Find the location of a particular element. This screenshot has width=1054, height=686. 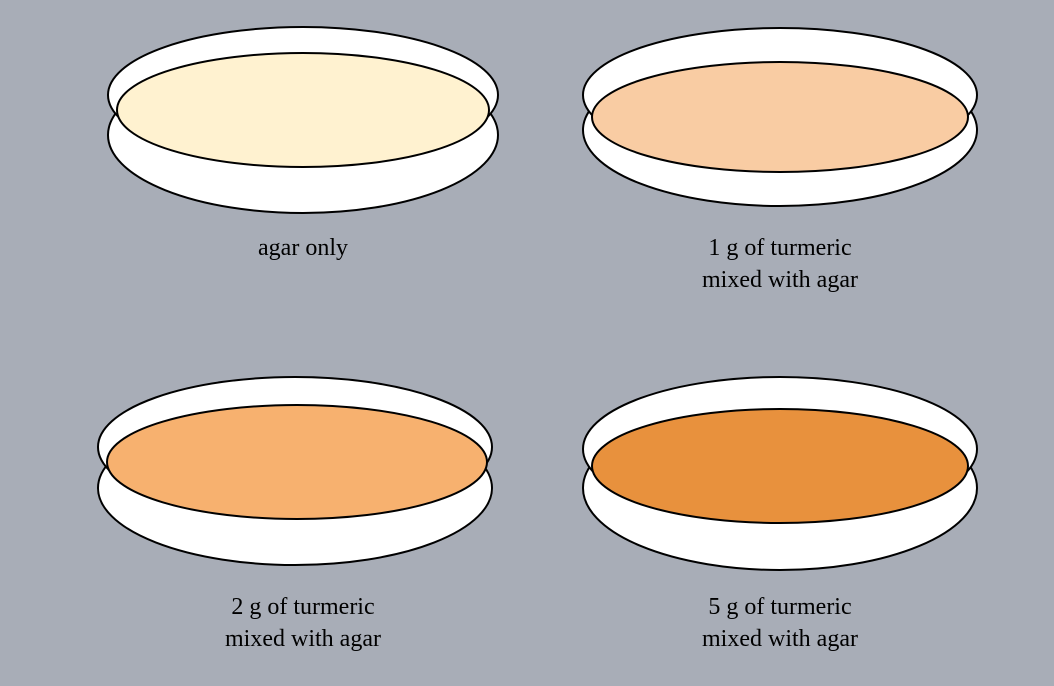

caption-line: 2 g of turmeric is located at coordinates (303, 607).